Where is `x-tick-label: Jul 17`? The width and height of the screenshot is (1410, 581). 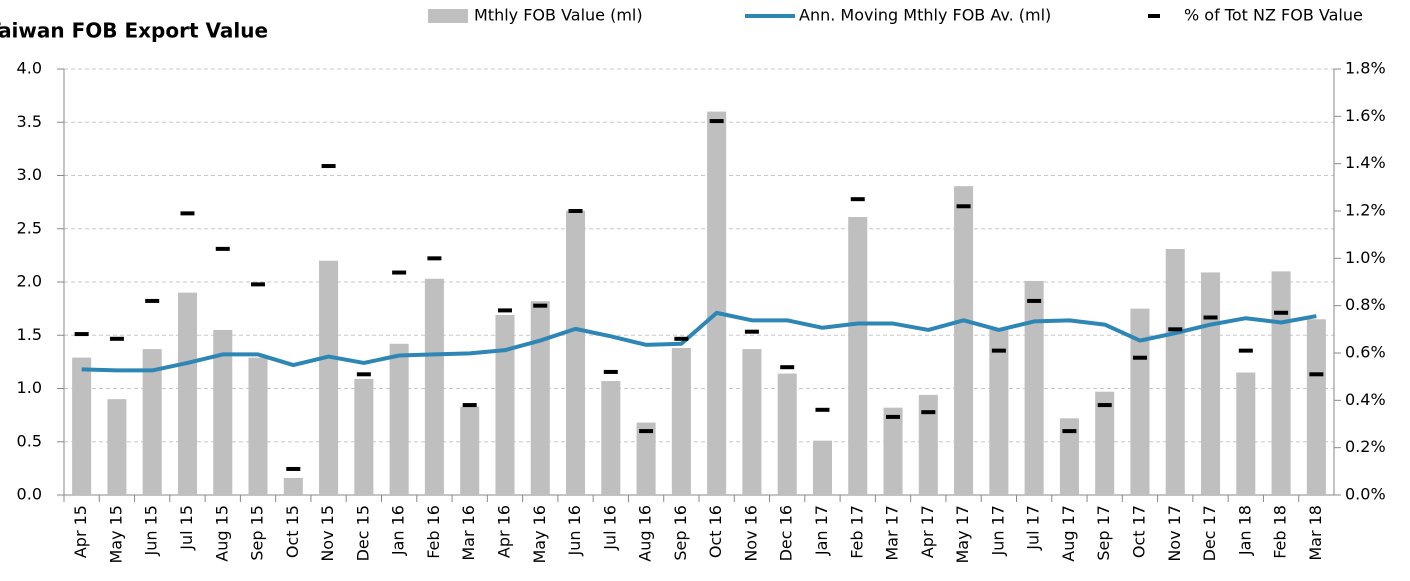 x-tick-label: Jul 17 is located at coordinates (1033, 528).